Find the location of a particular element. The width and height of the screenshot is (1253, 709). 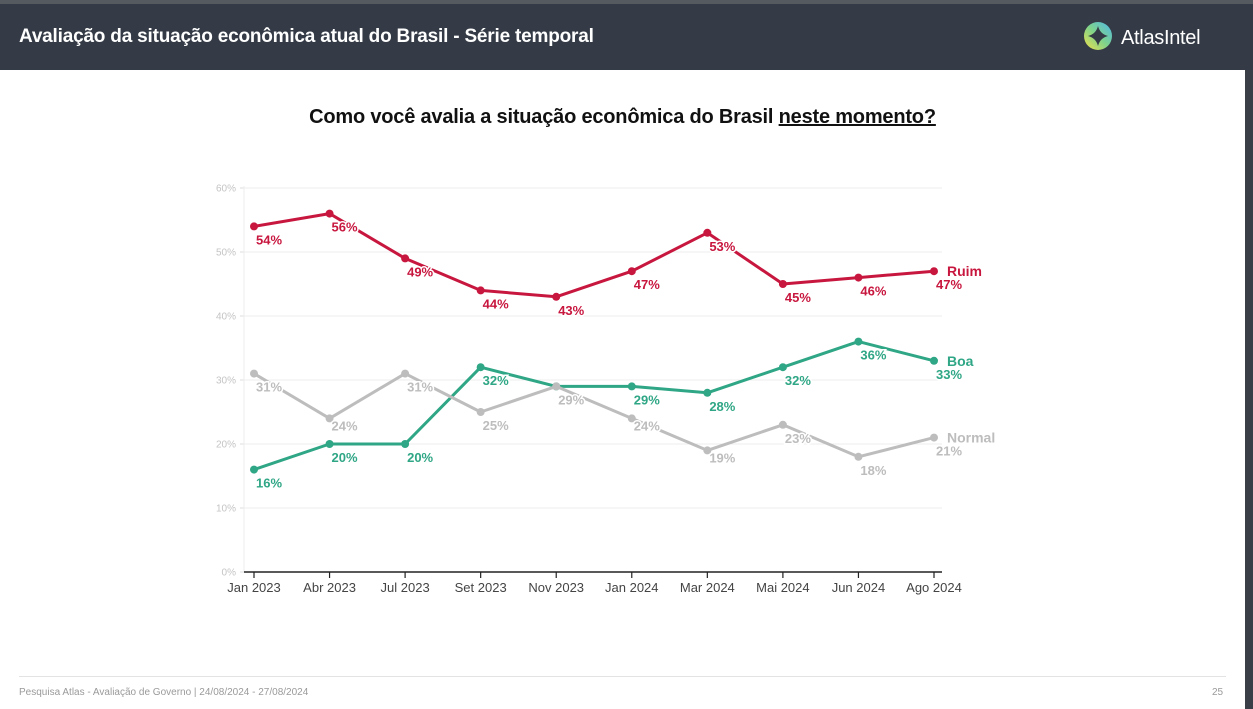

data-label: 53% is located at coordinates (722, 246).